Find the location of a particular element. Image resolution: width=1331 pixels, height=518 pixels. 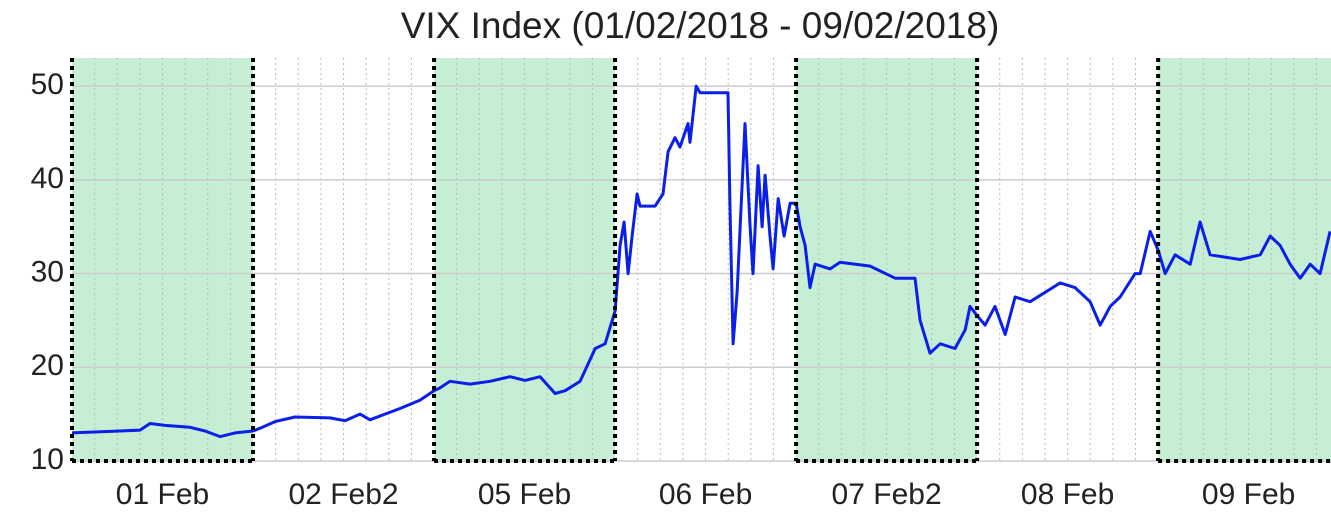

x-tick-label: 06 Feb is located at coordinates (705, 494).